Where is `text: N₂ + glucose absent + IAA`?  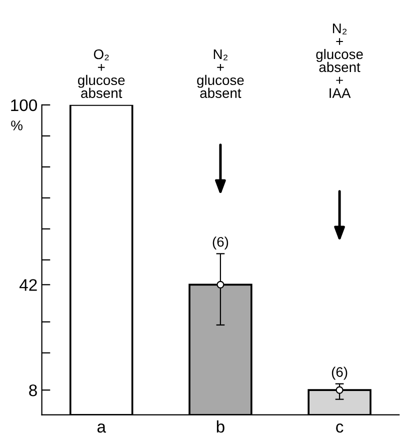 text: N₂ + glucose absent + IAA is located at coordinates (339, 61).